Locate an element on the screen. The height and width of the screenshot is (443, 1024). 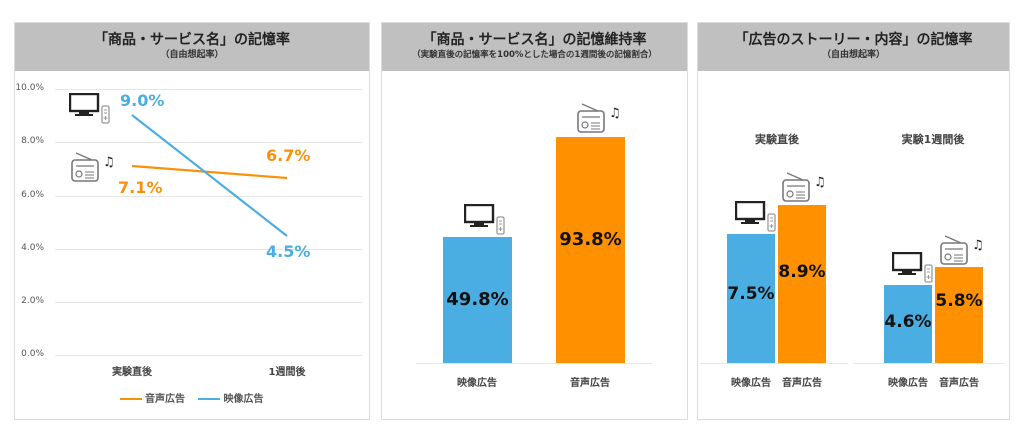
panel-title: 「商品・サービス名」の記憶率 is located at coordinates (192, 40).